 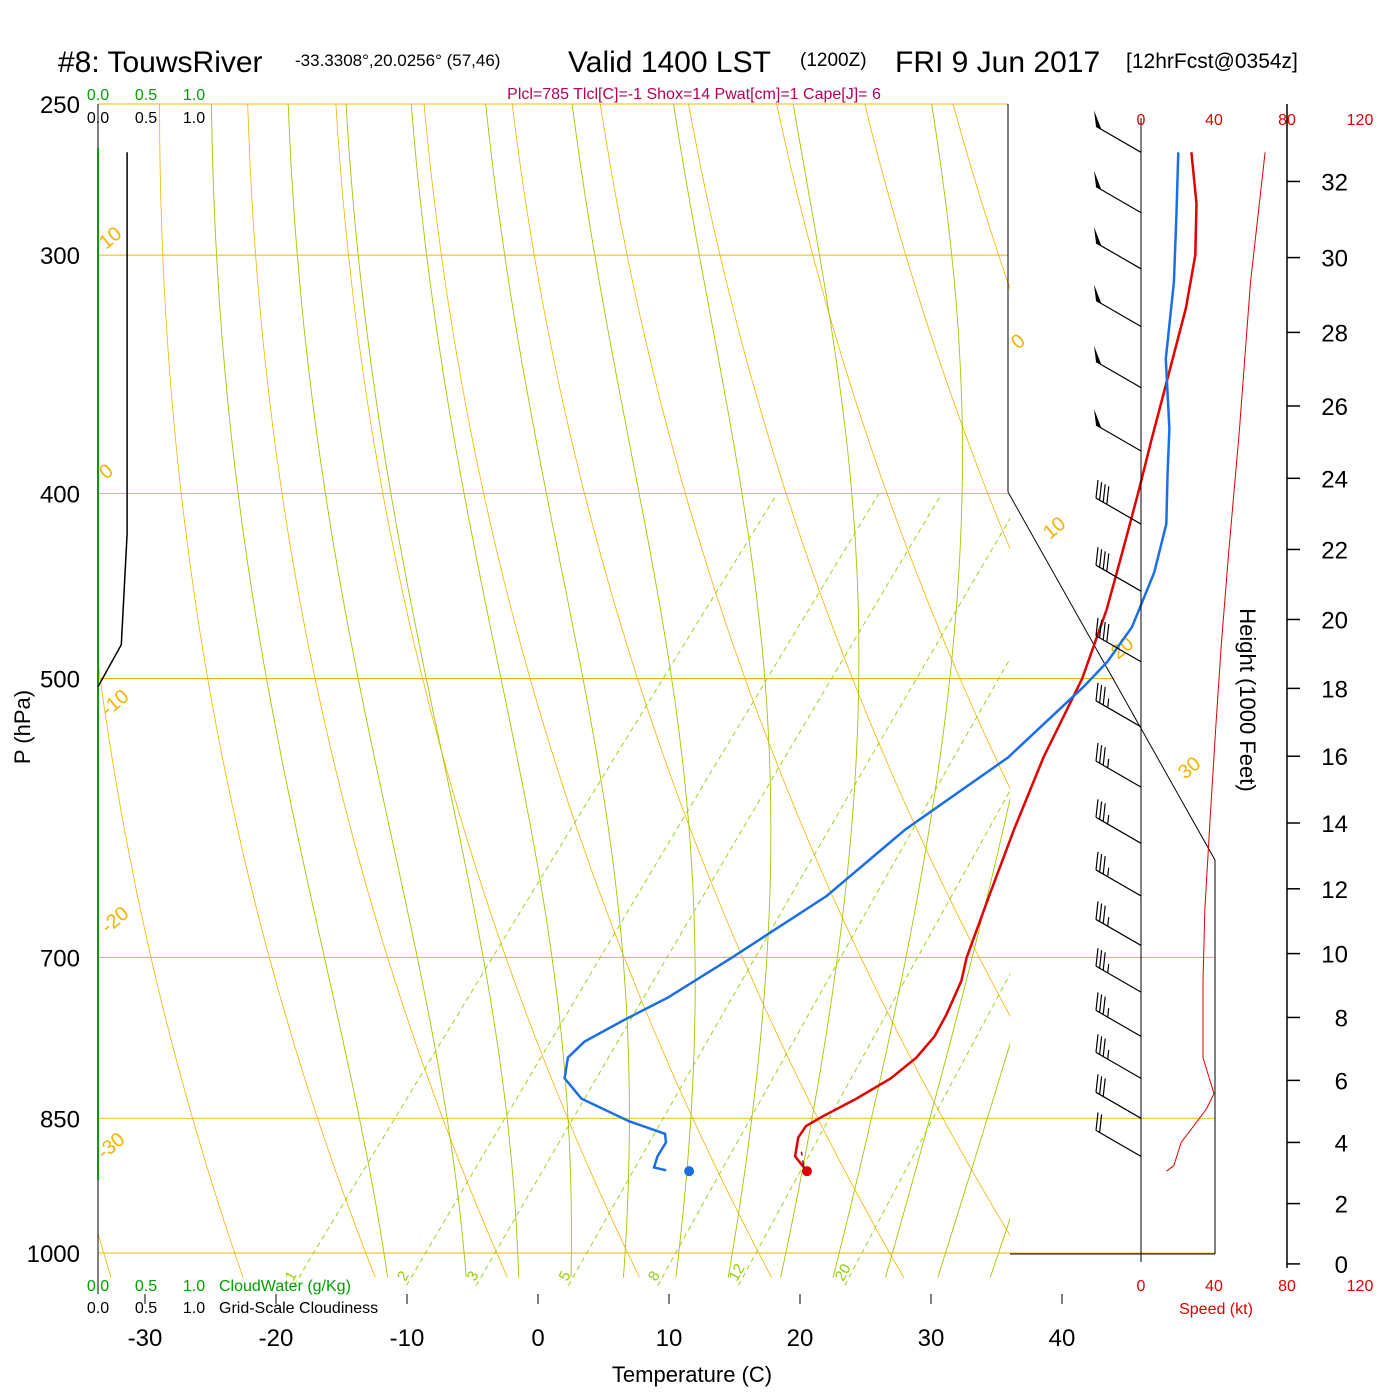 What do you see at coordinates (654, 1276) in the screenshot?
I see `mixing-ratio-label: 8` at bounding box center [654, 1276].